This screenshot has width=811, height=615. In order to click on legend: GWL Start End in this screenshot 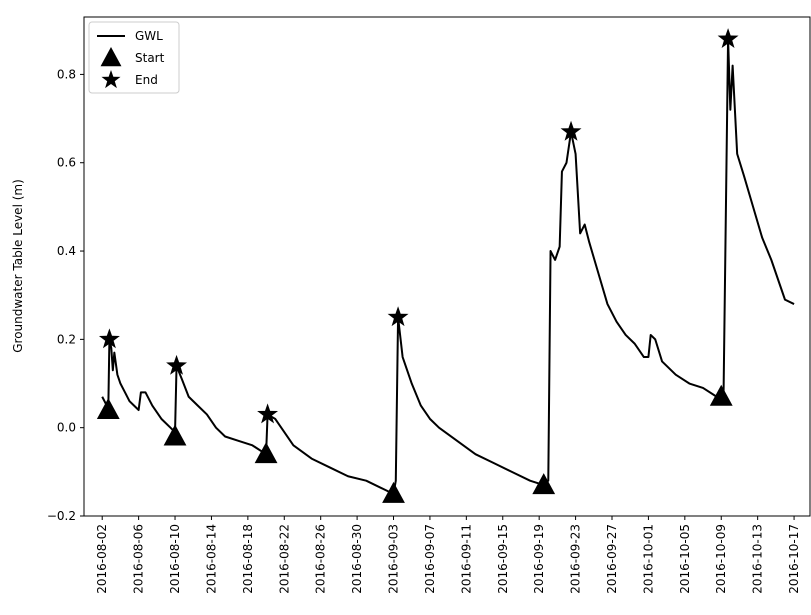, I will do `click(134, 57)`.